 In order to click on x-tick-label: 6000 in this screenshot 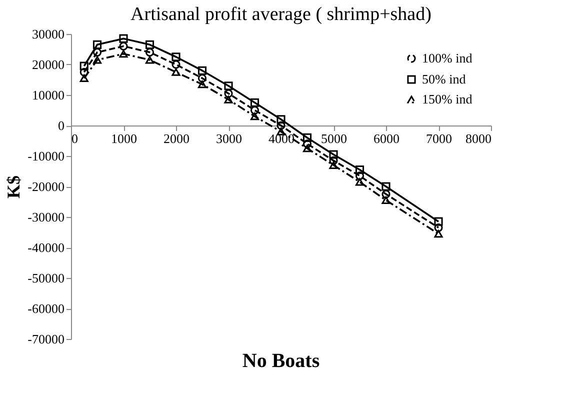, I will do `click(387, 138)`.